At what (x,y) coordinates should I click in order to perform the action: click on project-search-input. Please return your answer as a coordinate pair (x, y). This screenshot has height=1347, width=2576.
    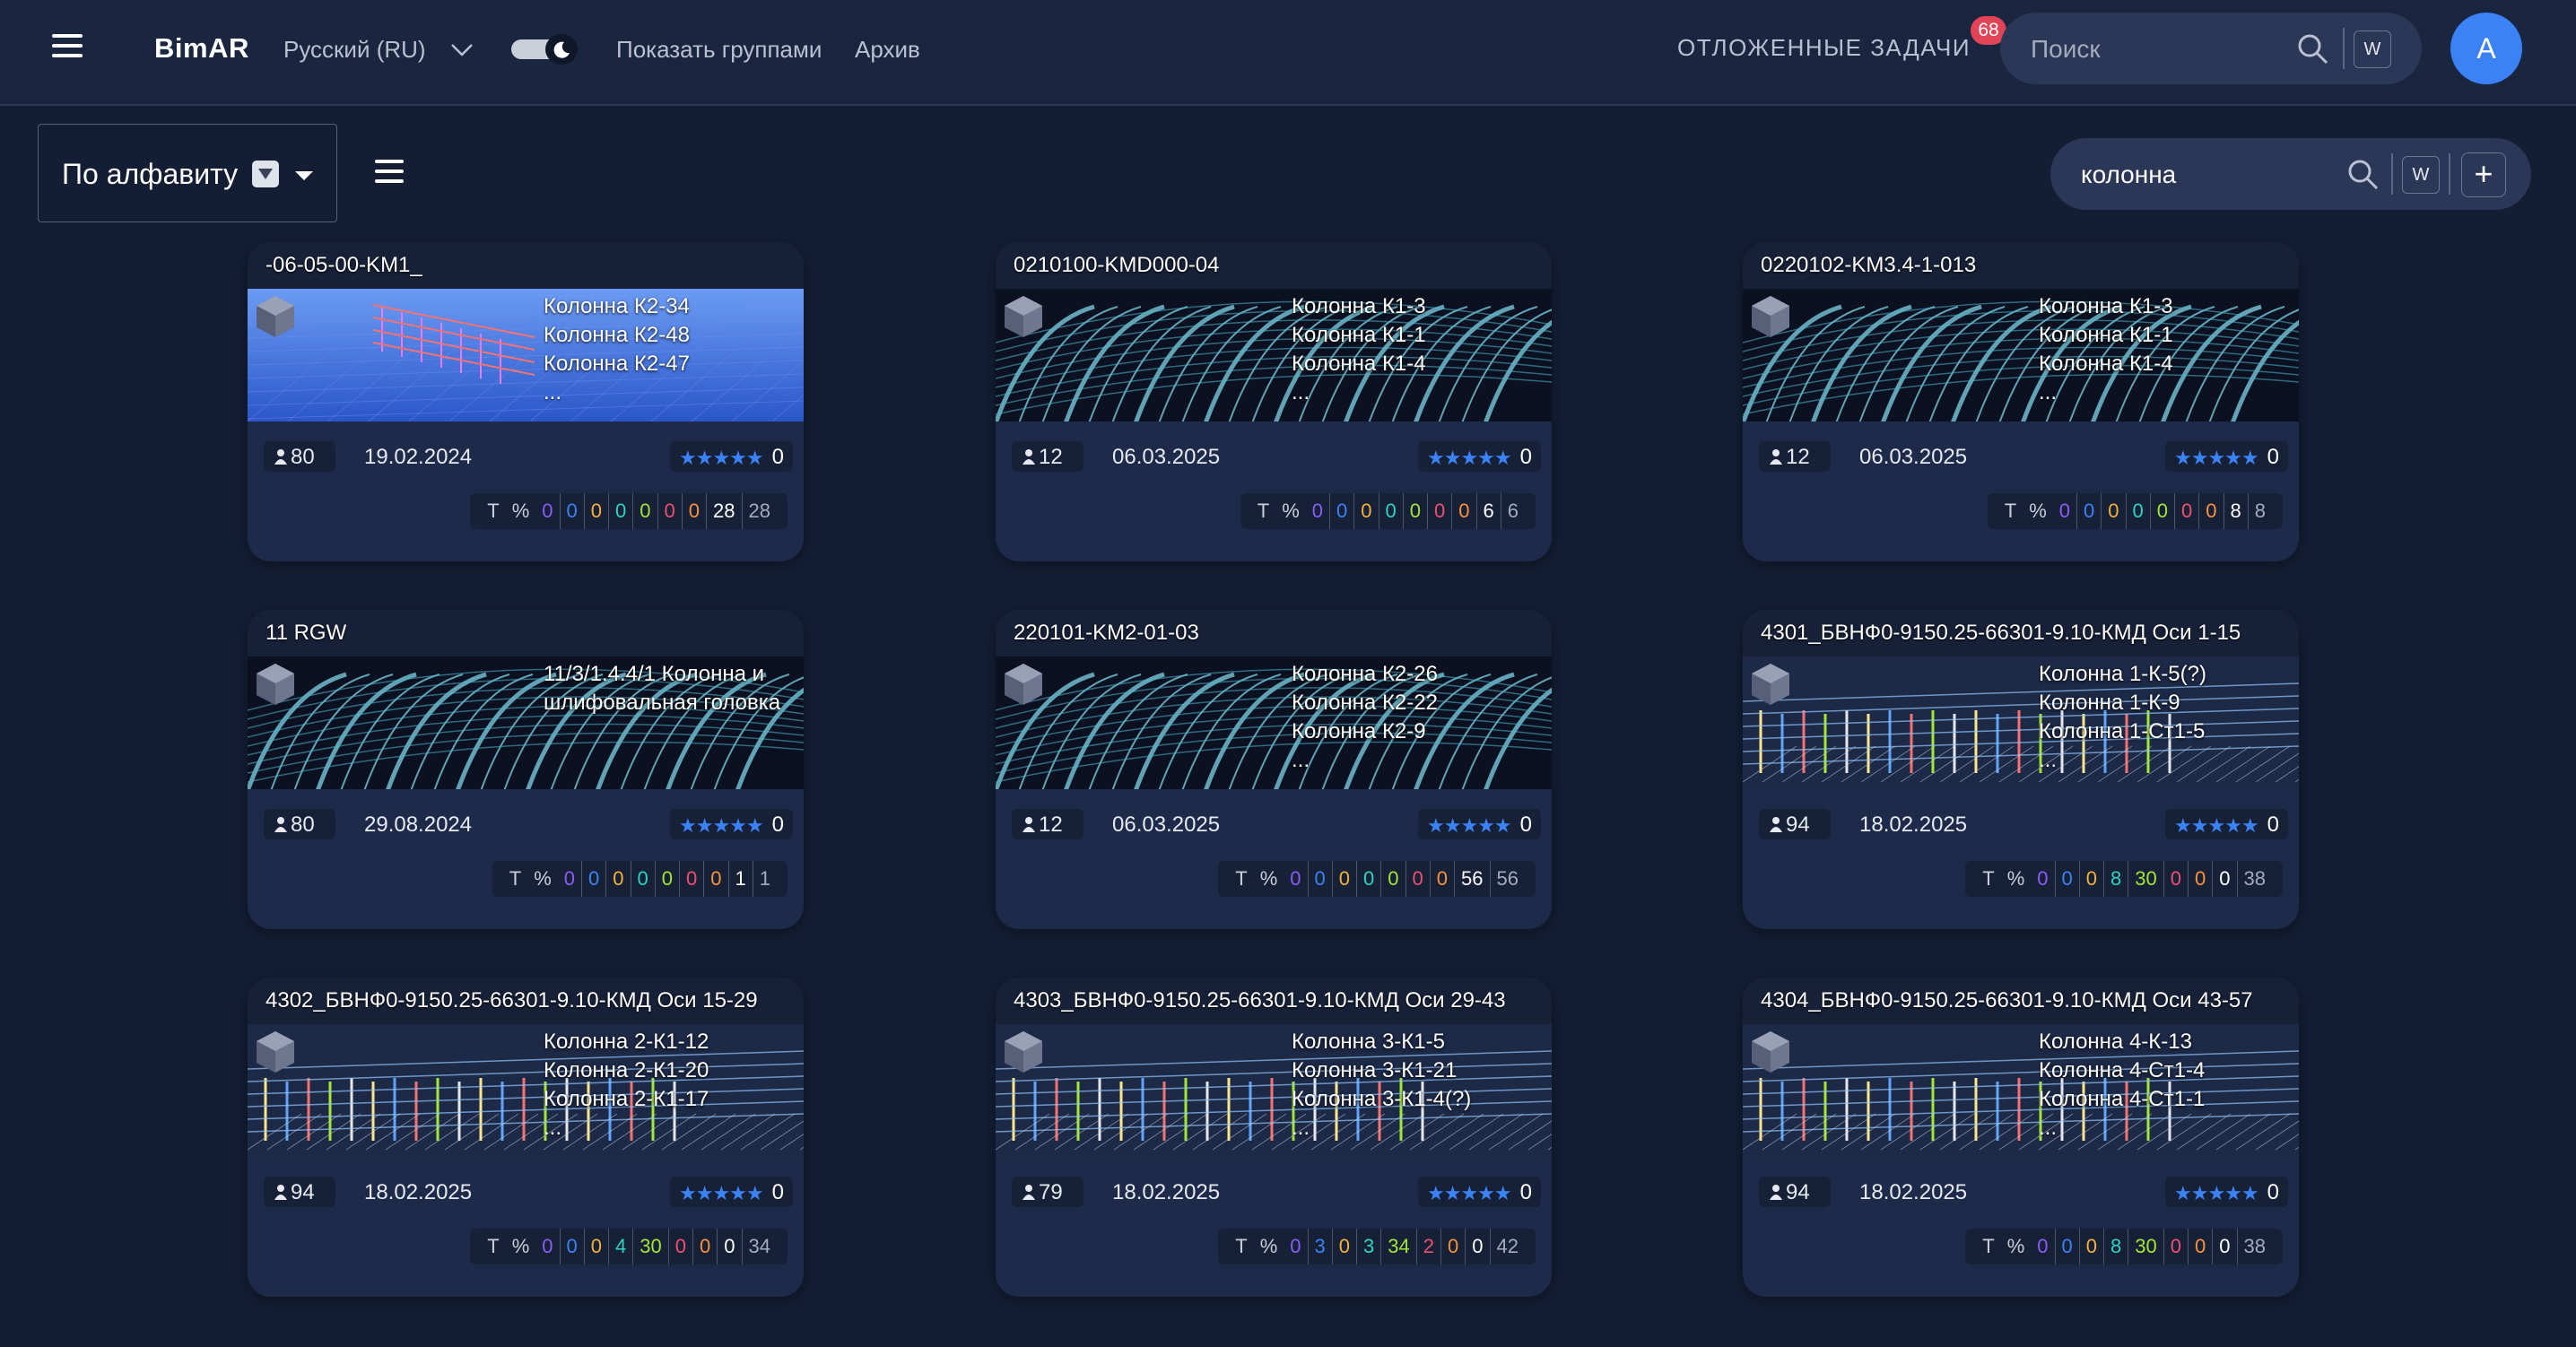
    Looking at the image, I should click on (2215, 175).